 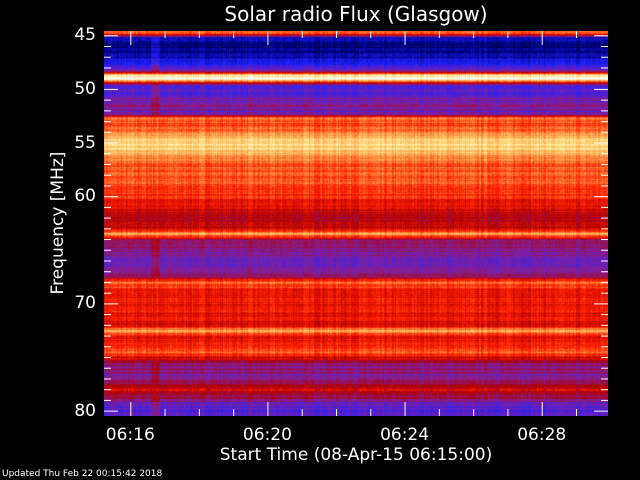 What do you see at coordinates (85, 303) in the screenshot?
I see `y-tick-label: 70` at bounding box center [85, 303].